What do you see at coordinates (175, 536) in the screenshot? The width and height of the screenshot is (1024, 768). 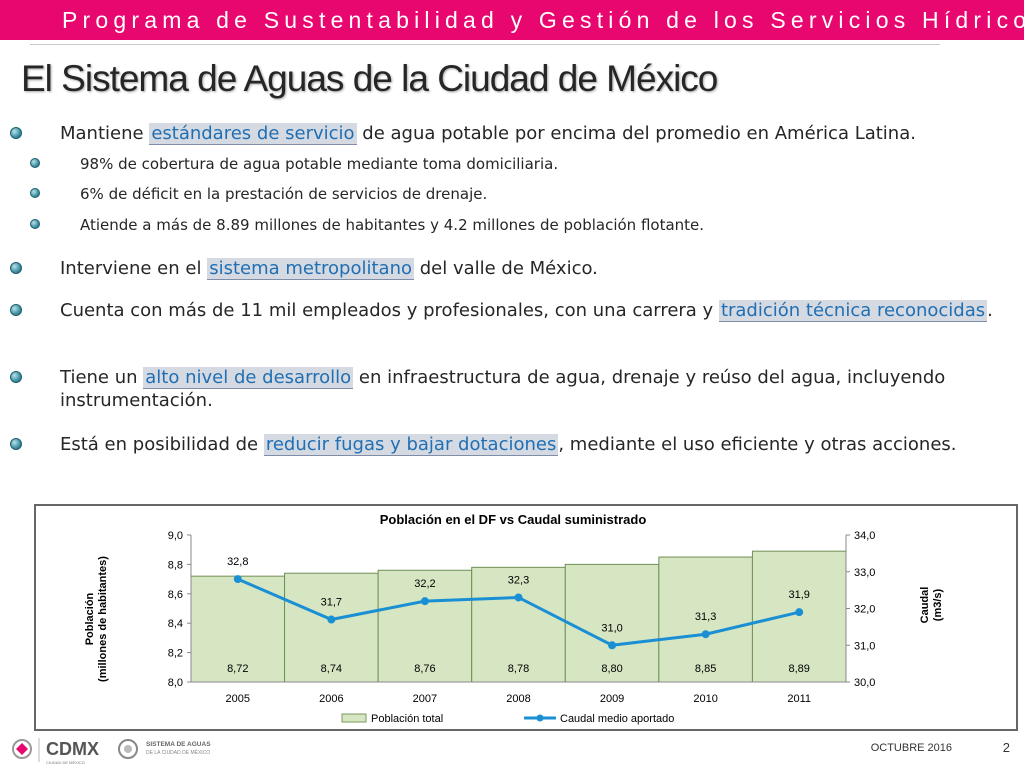 I see `y-tick-label: 9,0` at bounding box center [175, 536].